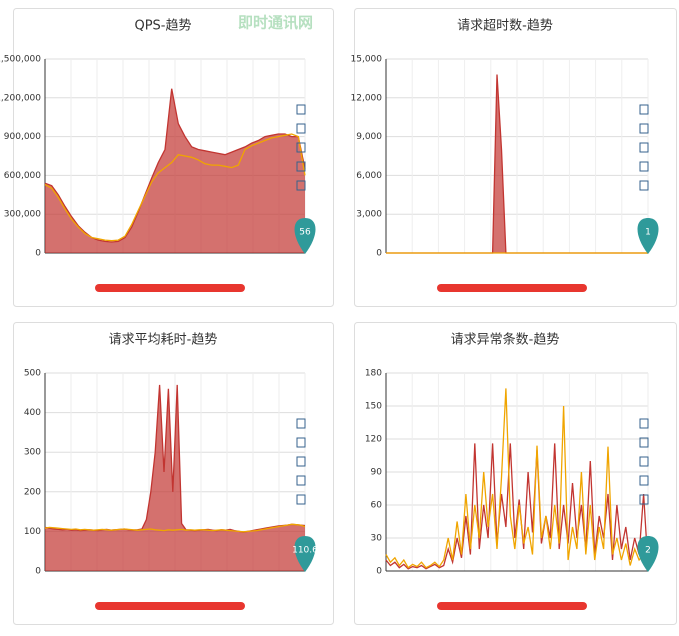 This screenshot has height=636, width=679. Describe the element at coordinates (22, 215) in the screenshot. I see `y-tick-label: 300,000` at that location.